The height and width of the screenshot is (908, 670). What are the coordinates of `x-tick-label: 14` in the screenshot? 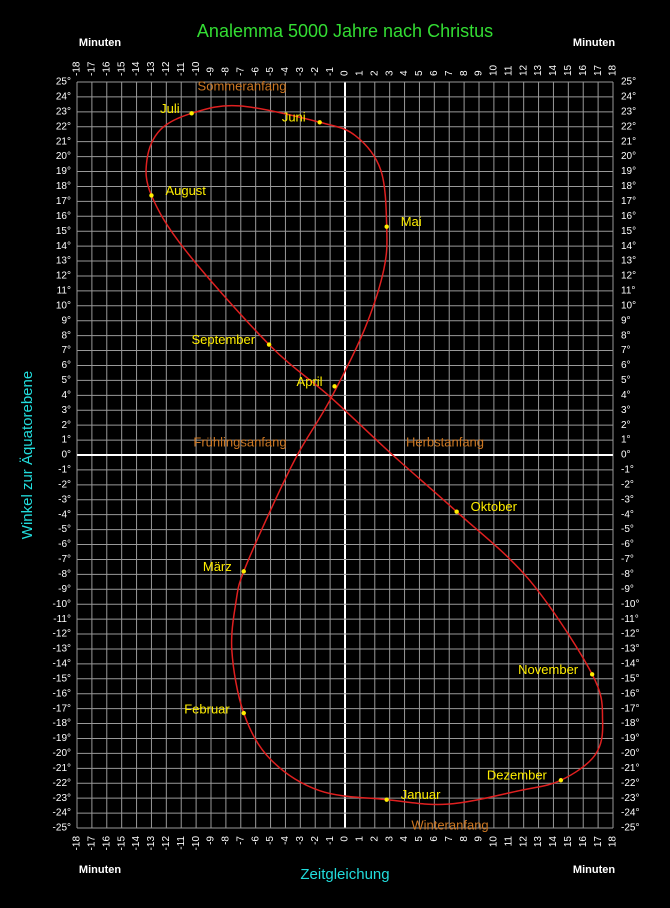 It's located at (553, 70).